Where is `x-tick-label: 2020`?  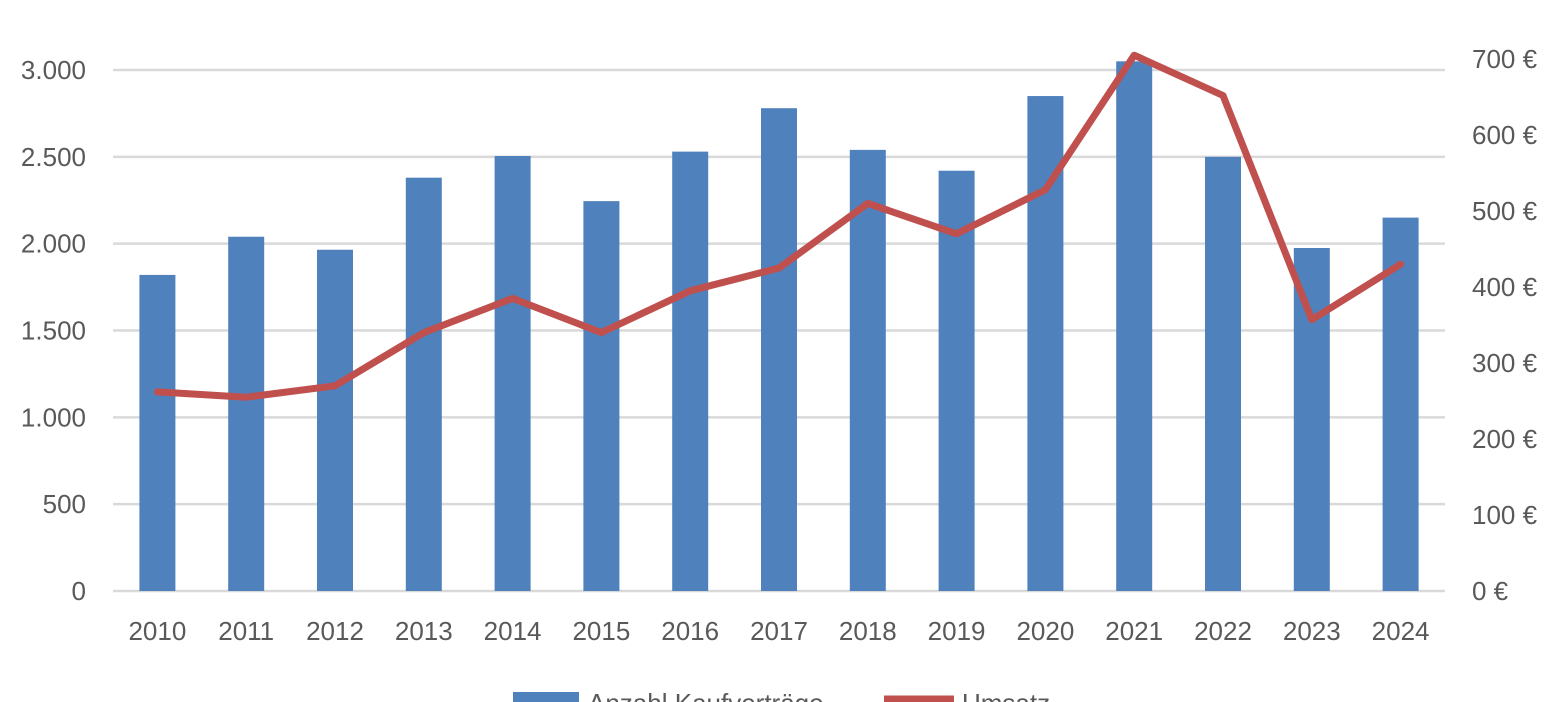 x-tick-label: 2020 is located at coordinates (1045, 631).